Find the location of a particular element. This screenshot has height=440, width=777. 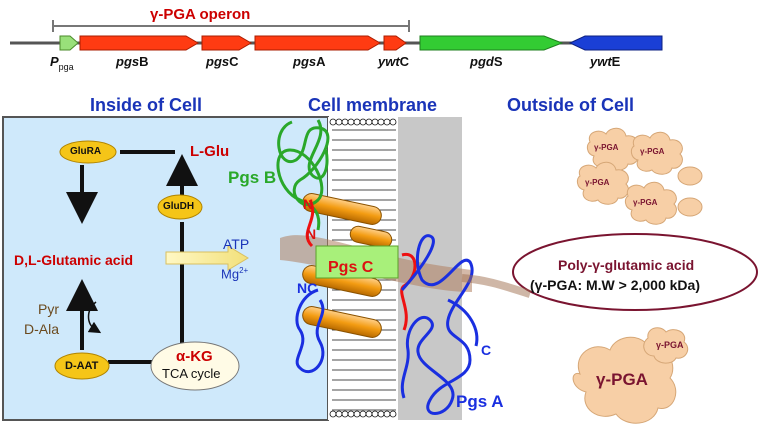

cloud-label-1: γ-PGA is located at coordinates (606, 147).